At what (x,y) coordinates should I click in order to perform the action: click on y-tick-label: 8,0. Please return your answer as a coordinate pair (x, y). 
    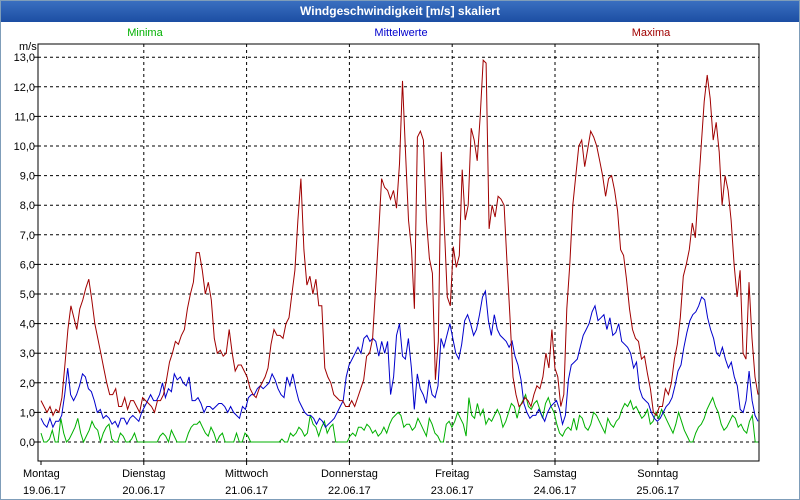
    Looking at the image, I should click on (27, 206).